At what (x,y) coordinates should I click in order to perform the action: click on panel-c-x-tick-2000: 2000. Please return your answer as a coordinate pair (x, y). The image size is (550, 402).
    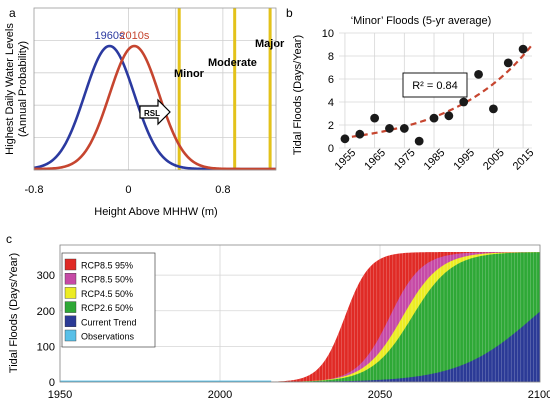
    Looking at the image, I should click on (220, 395).